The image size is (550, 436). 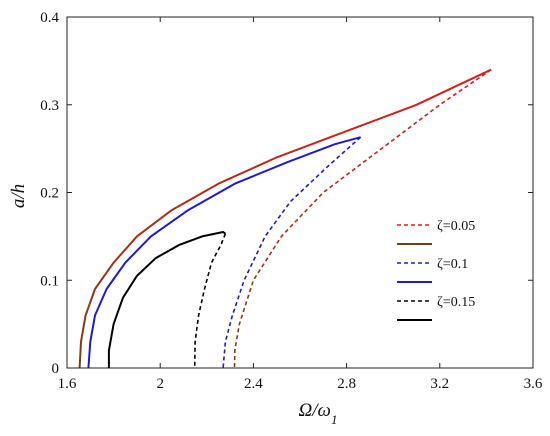 What do you see at coordinates (346, 384) in the screenshot?
I see `x-tick-label: 2.8` at bounding box center [346, 384].